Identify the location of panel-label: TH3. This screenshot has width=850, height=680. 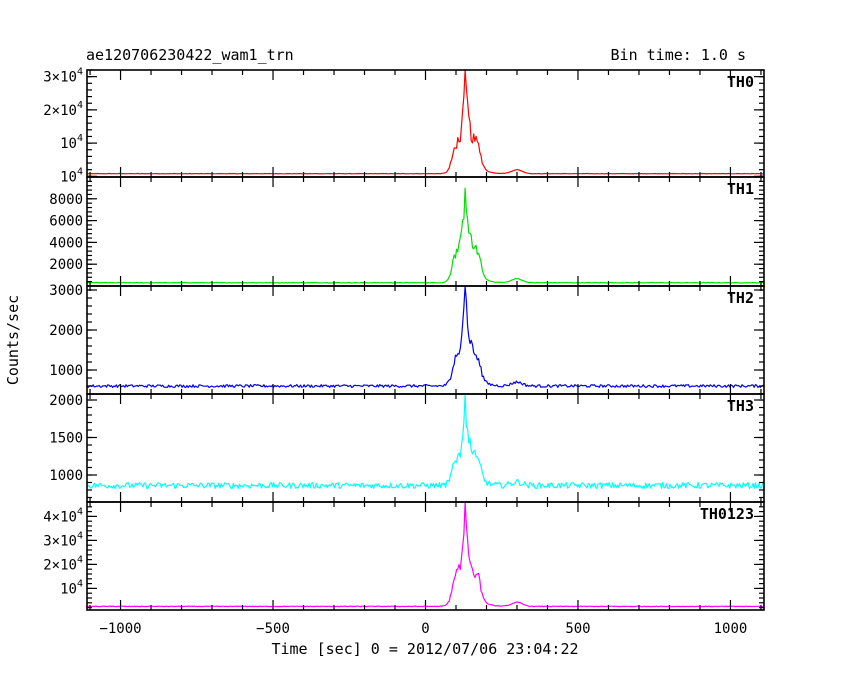
(740, 406).